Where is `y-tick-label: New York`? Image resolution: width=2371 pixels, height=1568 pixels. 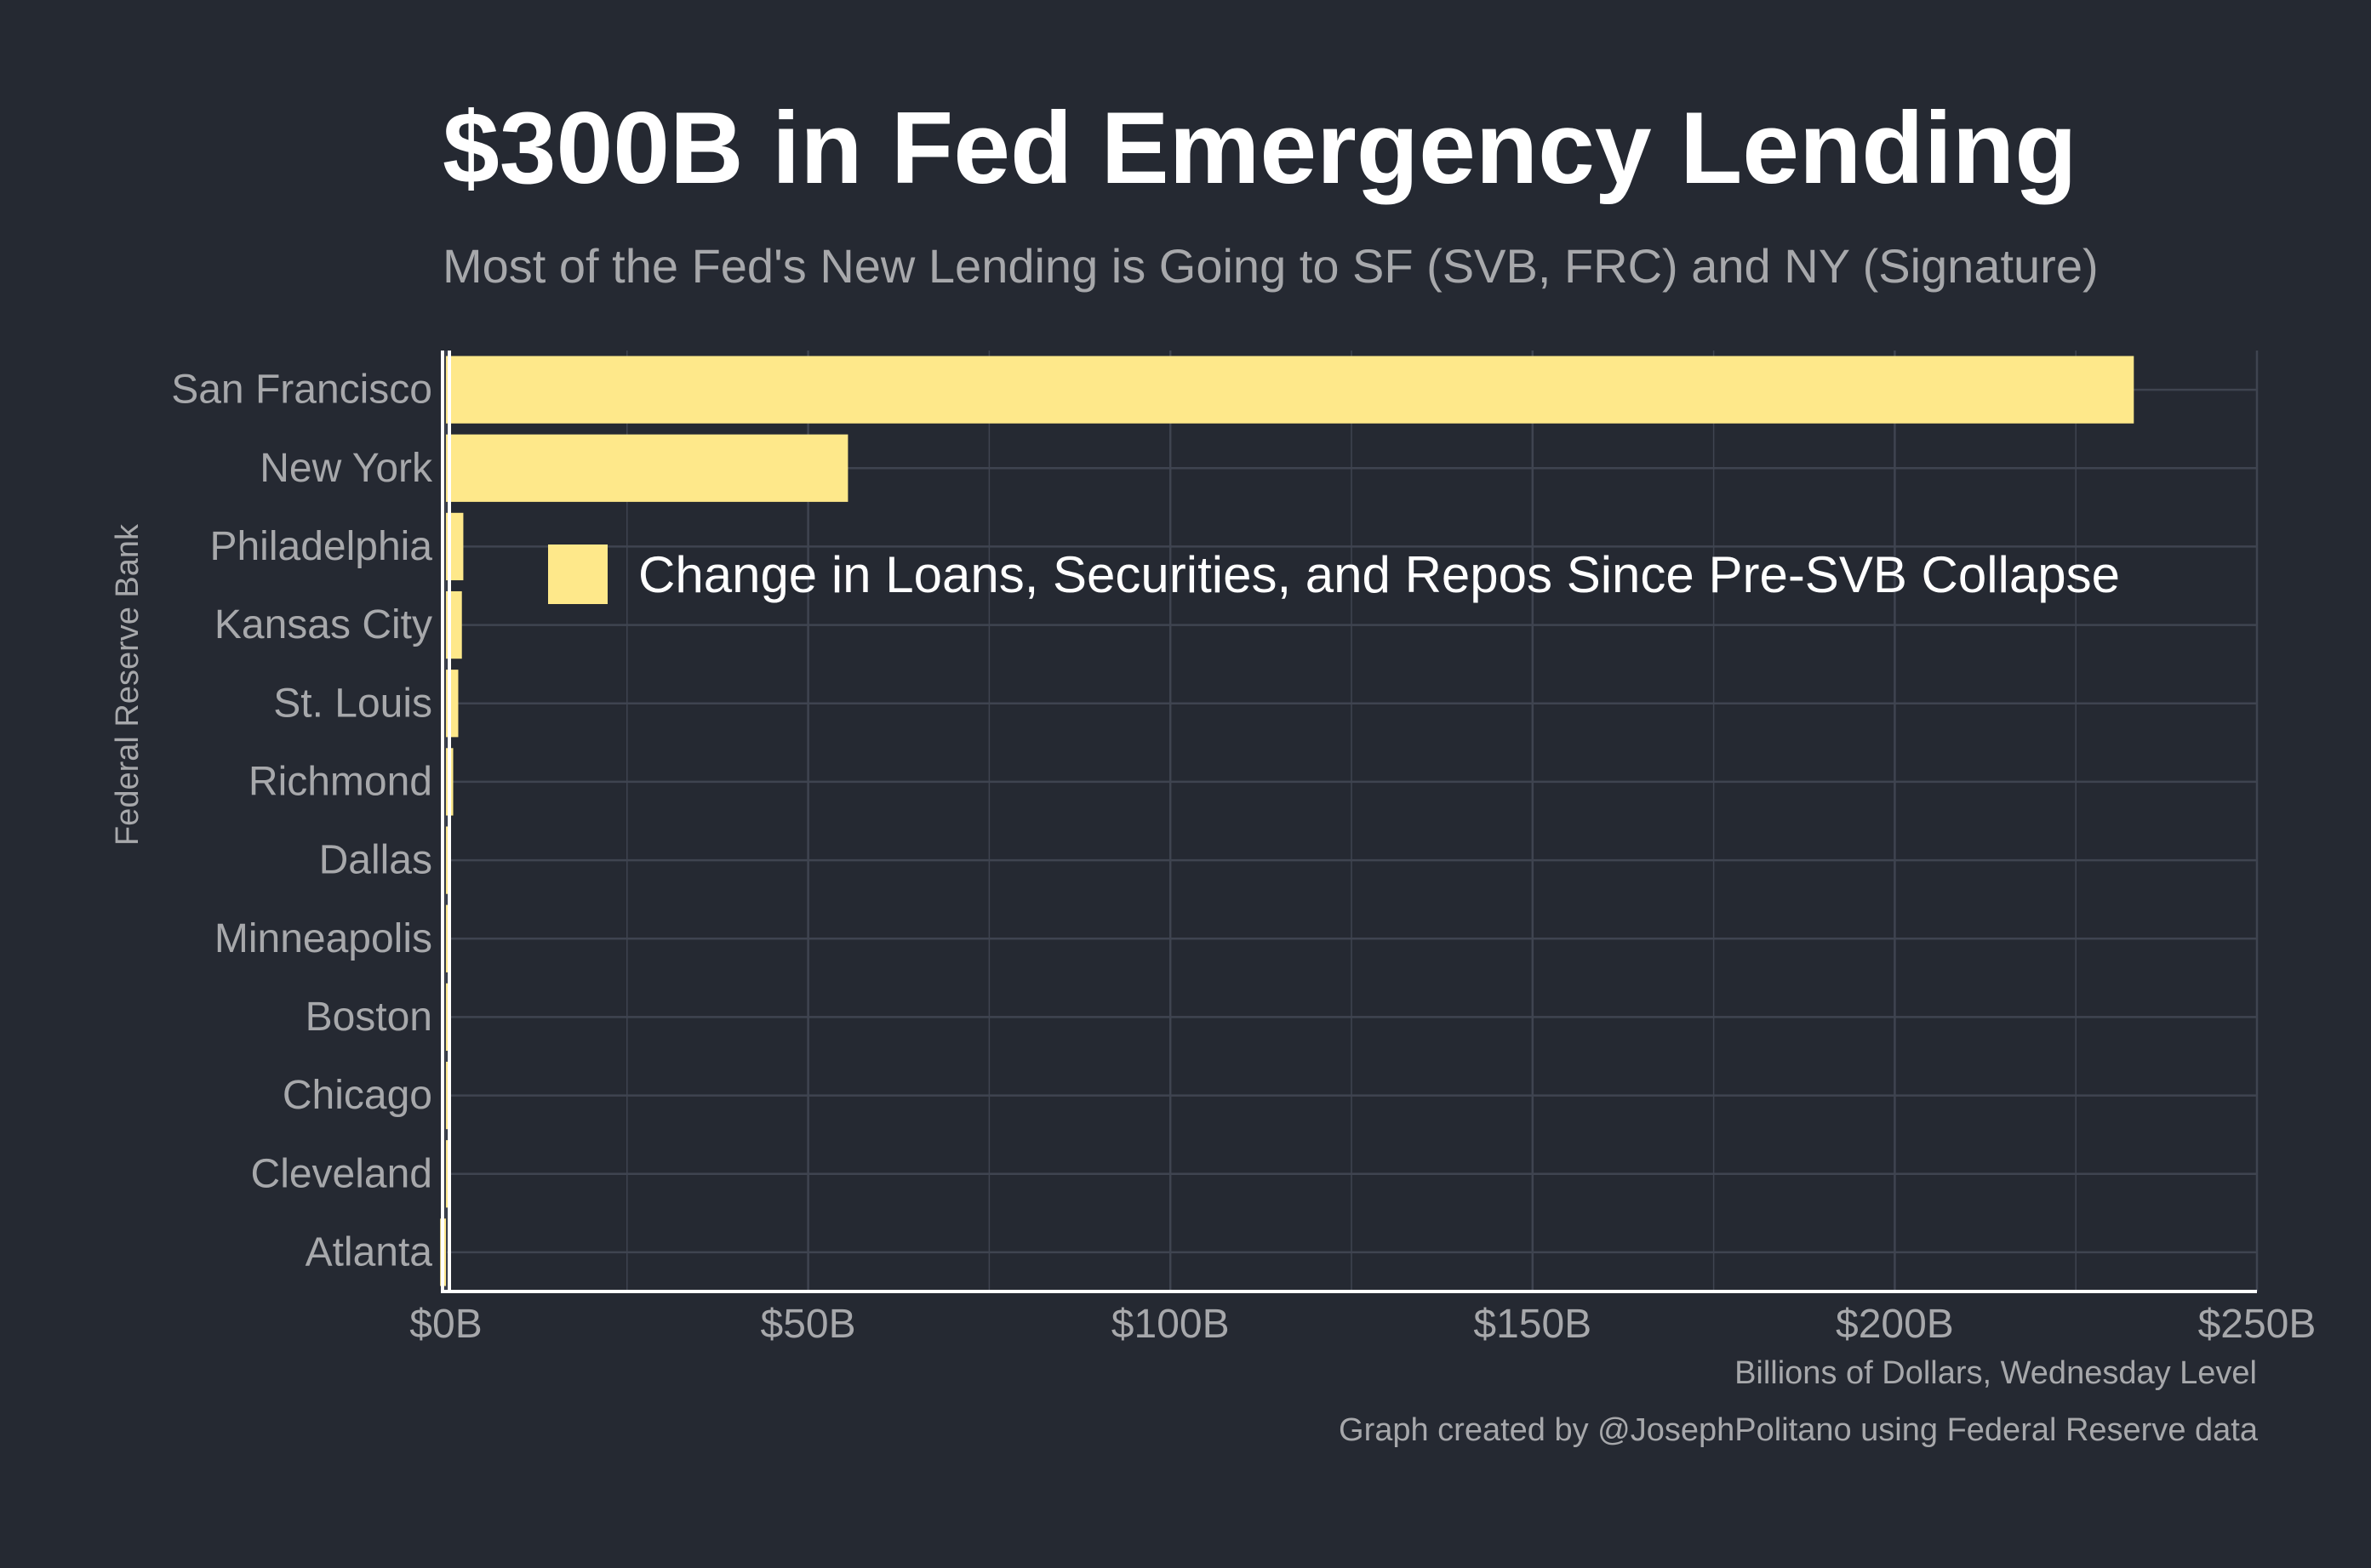
y-tick-label: New York is located at coordinates (346, 468).